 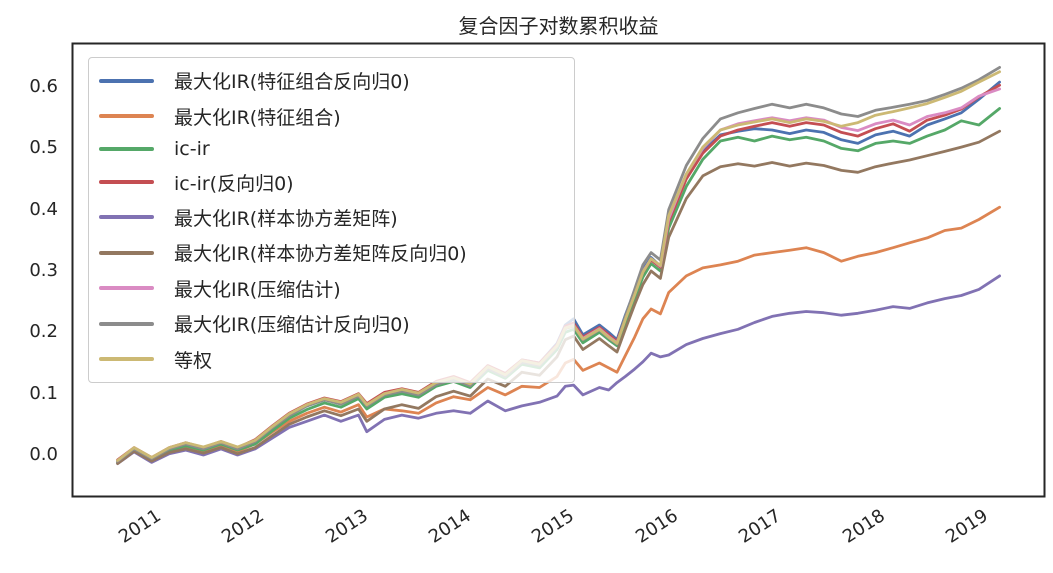 What do you see at coordinates (558, 26) in the screenshot?
I see `chart-title: 复合因子对数累积收益` at bounding box center [558, 26].